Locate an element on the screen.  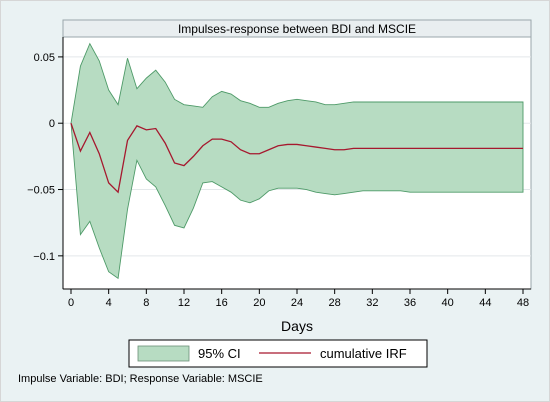
x-ticks: 0 4 8 12 16 20 24 28 32 36 40 44 48 is located at coordinates (298, 299).